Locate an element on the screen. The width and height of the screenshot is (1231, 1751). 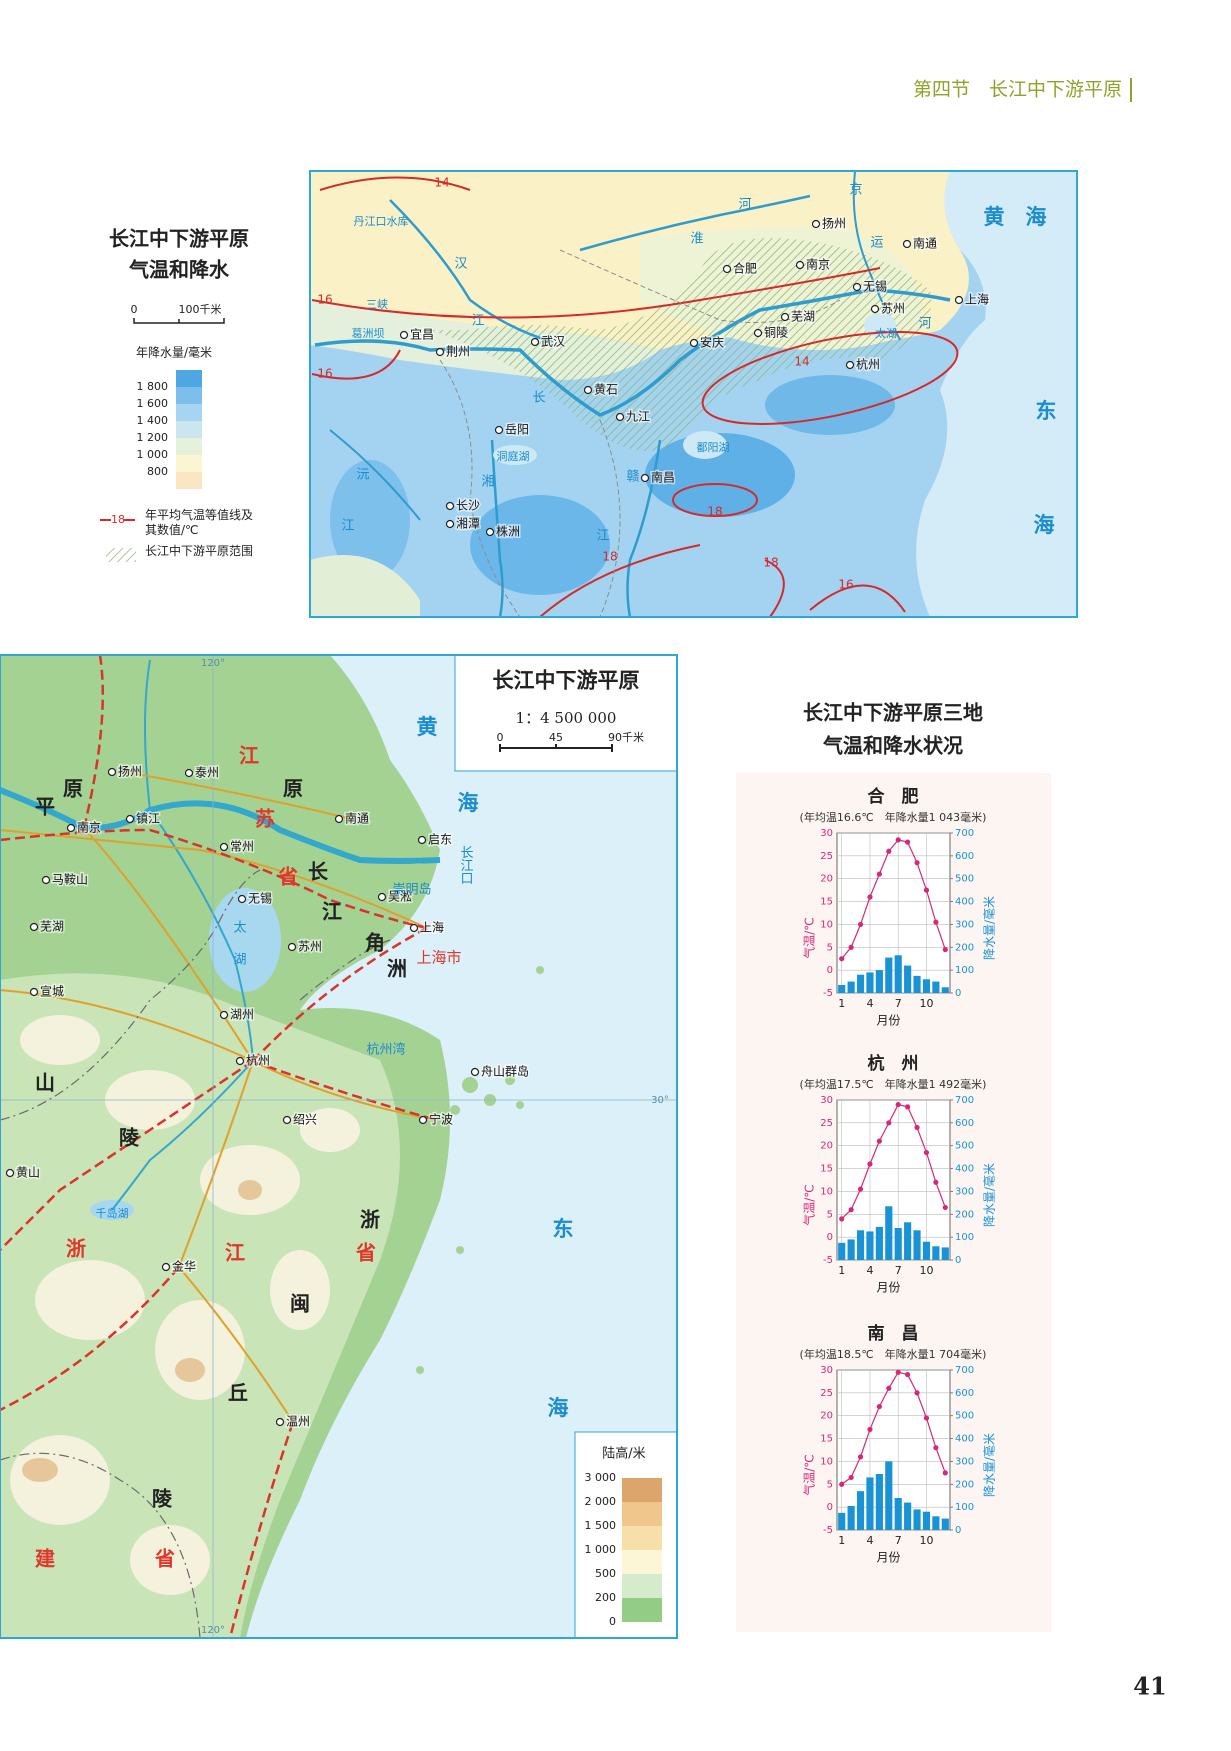
scale-label: 45 is located at coordinates (556, 737).